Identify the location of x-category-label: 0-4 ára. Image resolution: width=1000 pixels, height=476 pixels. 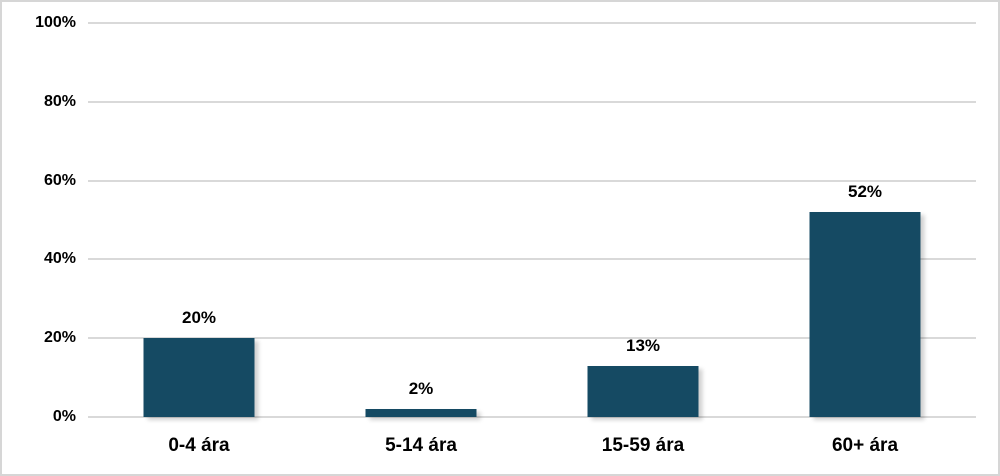
(199, 445).